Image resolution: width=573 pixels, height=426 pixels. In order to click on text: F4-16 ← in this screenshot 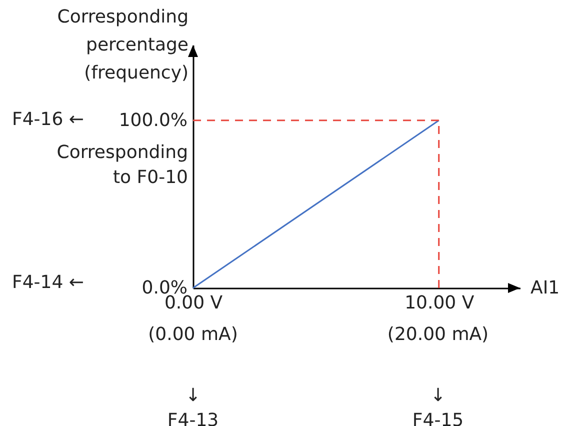, I will do `click(48, 119)`.